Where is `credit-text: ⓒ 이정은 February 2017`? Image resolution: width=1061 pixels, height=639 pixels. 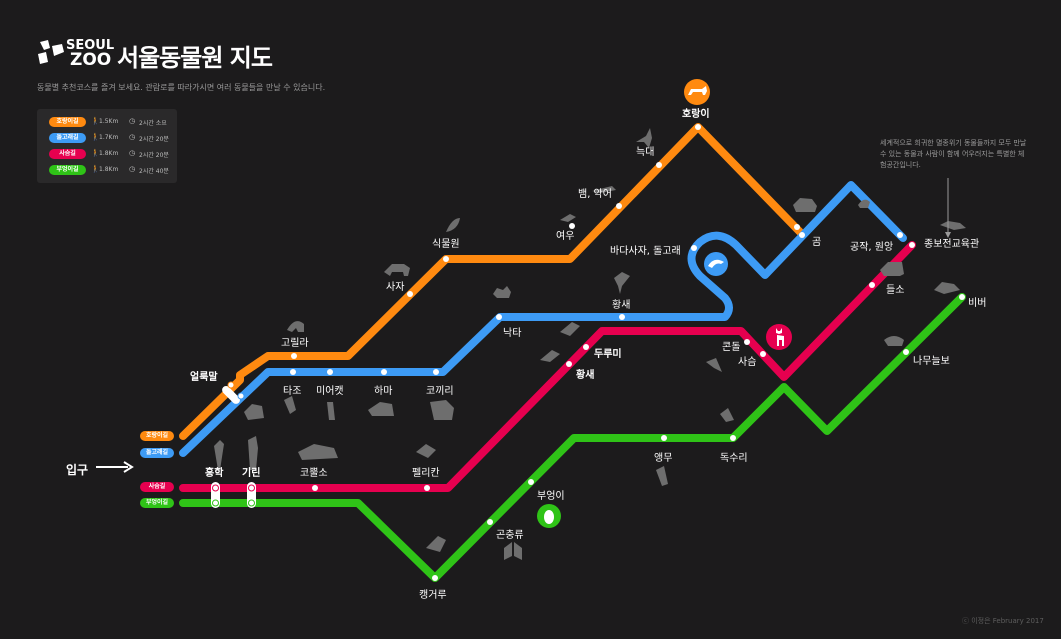
credit-text: ⓒ 이정은 February 2017 is located at coordinates (1003, 621).